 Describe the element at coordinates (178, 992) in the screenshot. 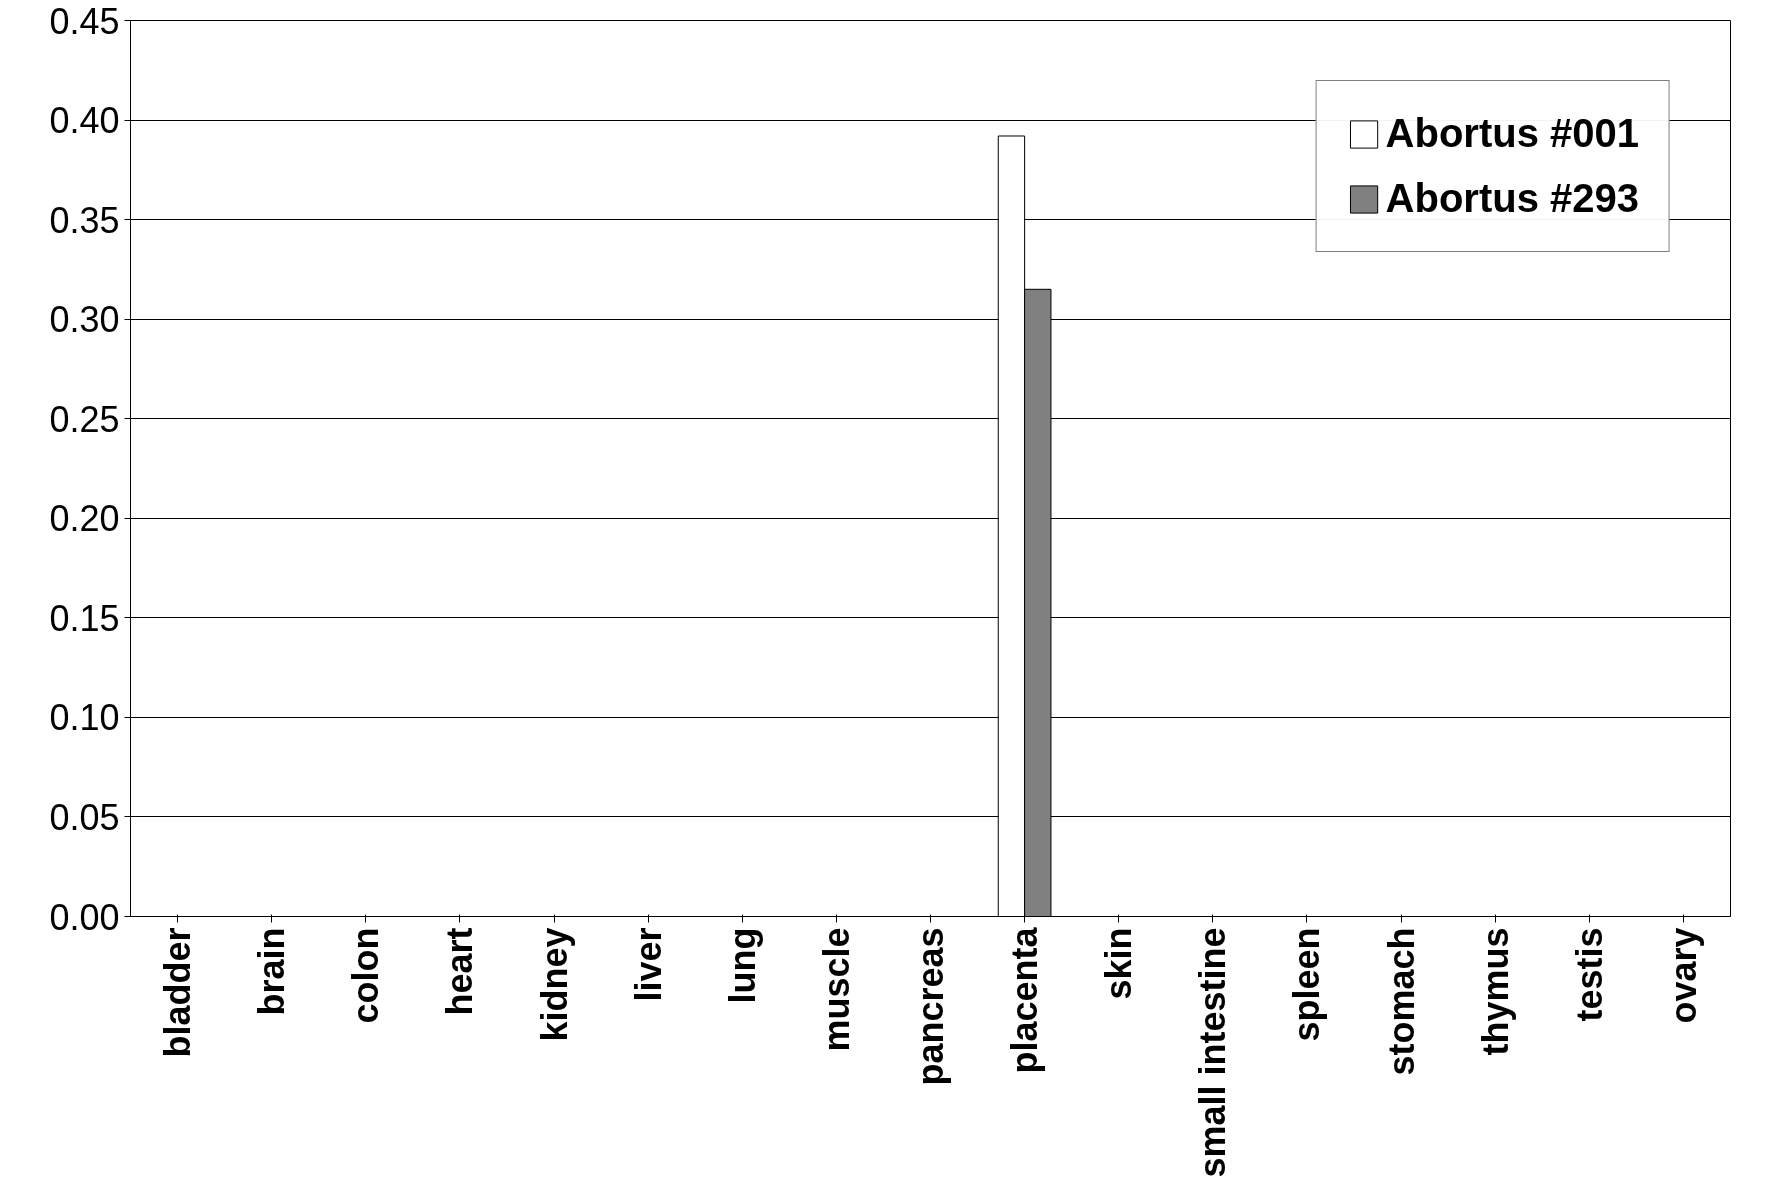

I see `x-tick-label: bladder` at that location.